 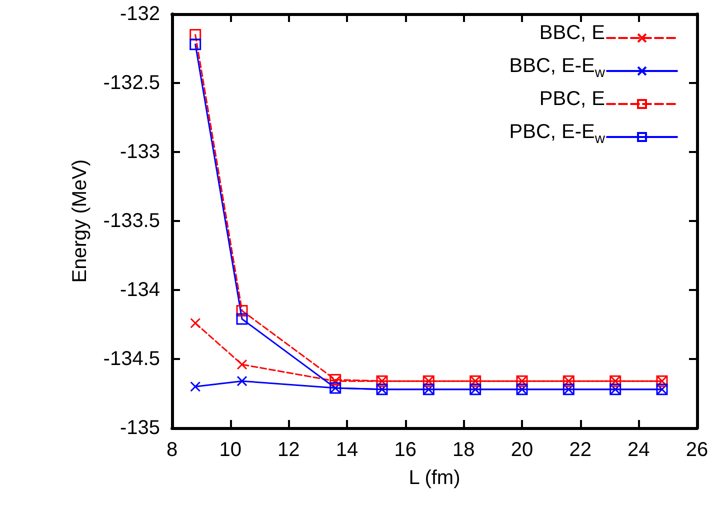 I want to click on x-tick-label: 24, so click(x=639, y=450).